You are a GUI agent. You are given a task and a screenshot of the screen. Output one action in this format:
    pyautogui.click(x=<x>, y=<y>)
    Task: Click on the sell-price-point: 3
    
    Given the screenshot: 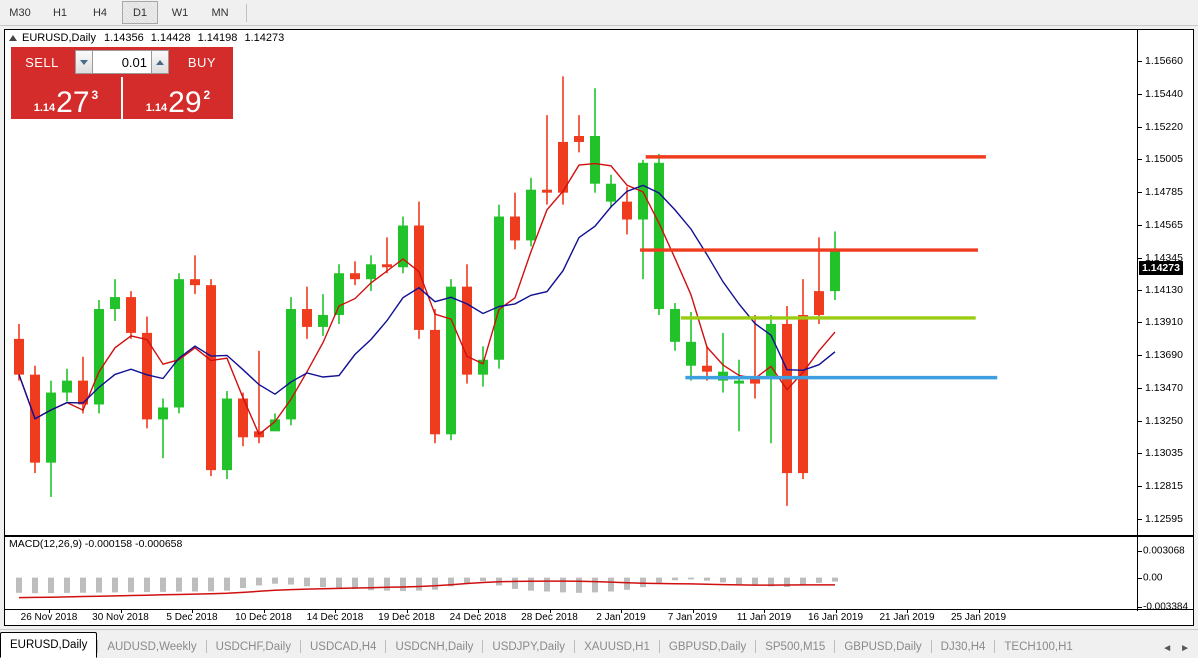 What is the action you would take?
    pyautogui.click(x=95, y=95)
    